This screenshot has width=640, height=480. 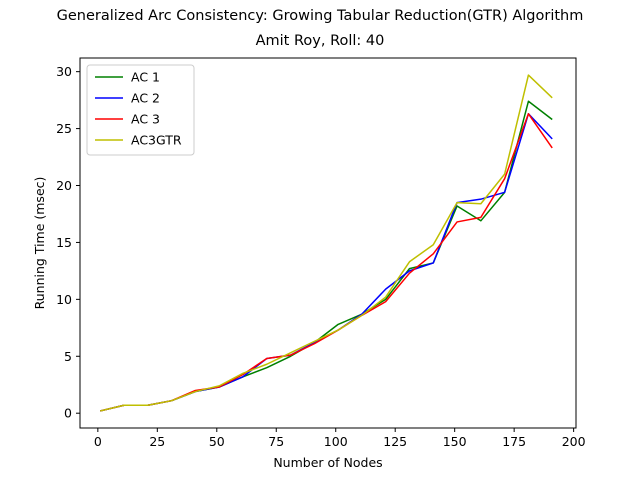 What do you see at coordinates (574, 441) in the screenshot?
I see `x-tick-label: 200` at bounding box center [574, 441].